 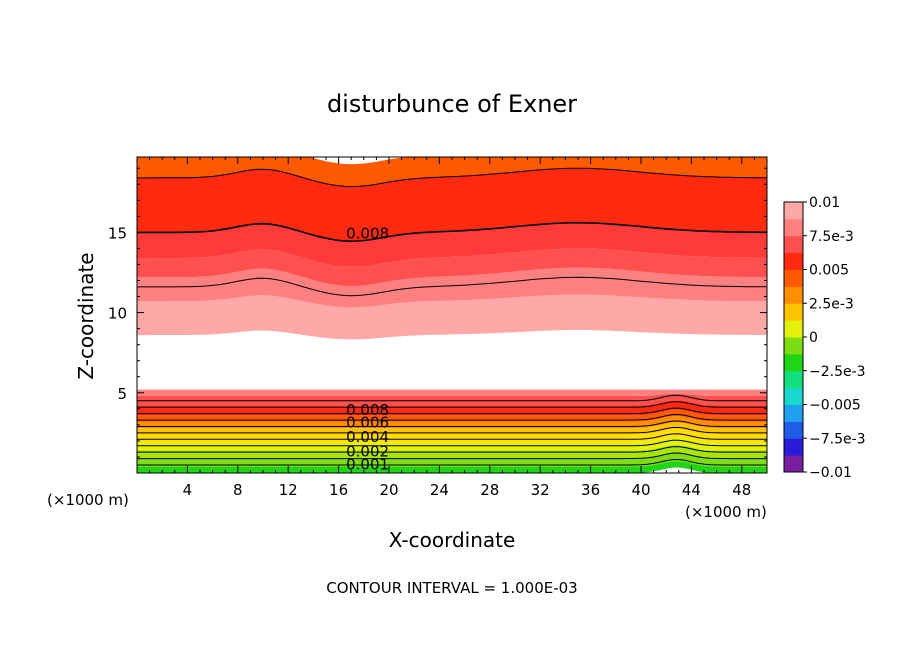 I want to click on colorbar-tick-label: 0.01, so click(x=824, y=203).